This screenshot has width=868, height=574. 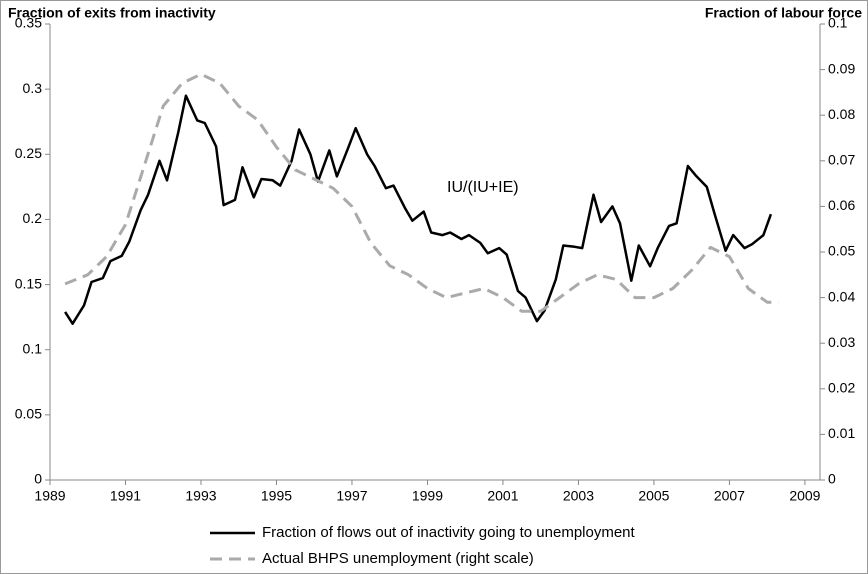 What do you see at coordinates (729, 496) in the screenshot?
I see `x-tick-label: 2007` at bounding box center [729, 496].